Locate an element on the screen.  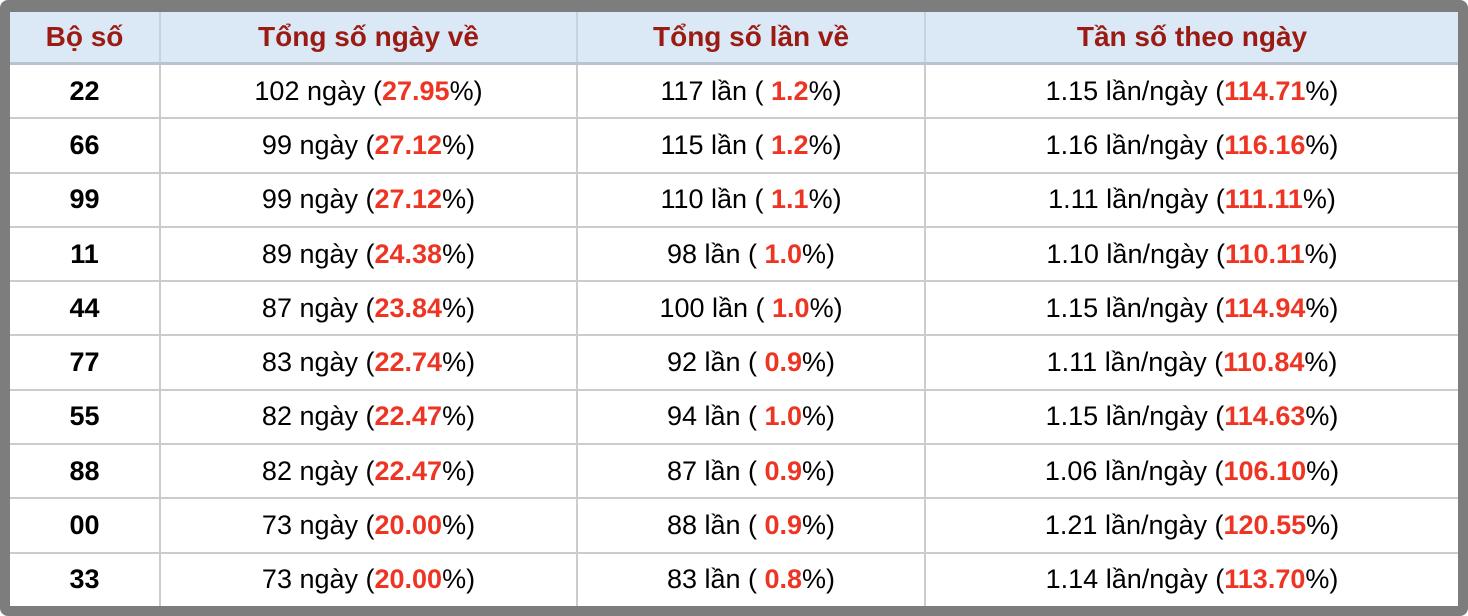
pair-cell: 88 is located at coordinates (85, 471).